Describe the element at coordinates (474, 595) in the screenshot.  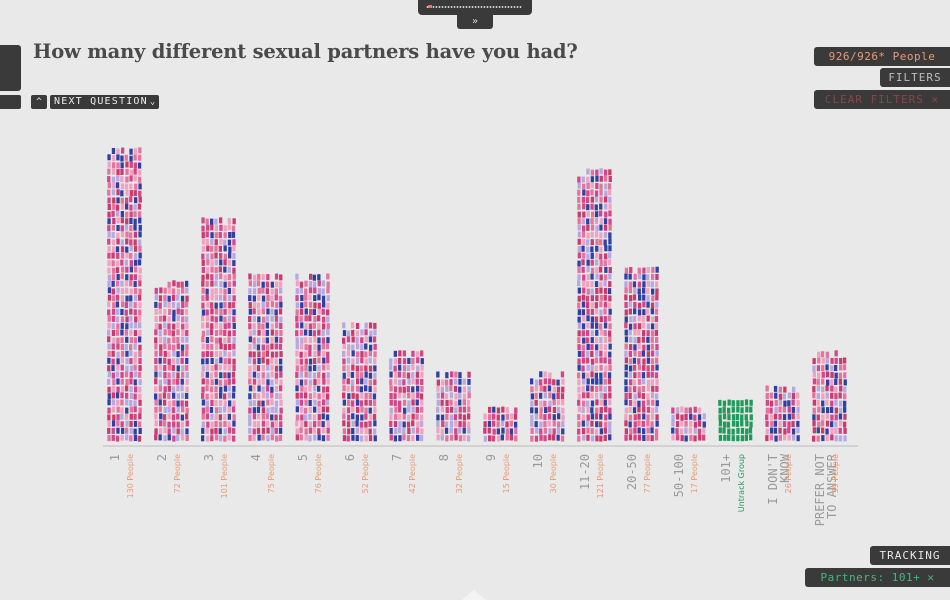
I see `bottom-drawer-notch` at that location.